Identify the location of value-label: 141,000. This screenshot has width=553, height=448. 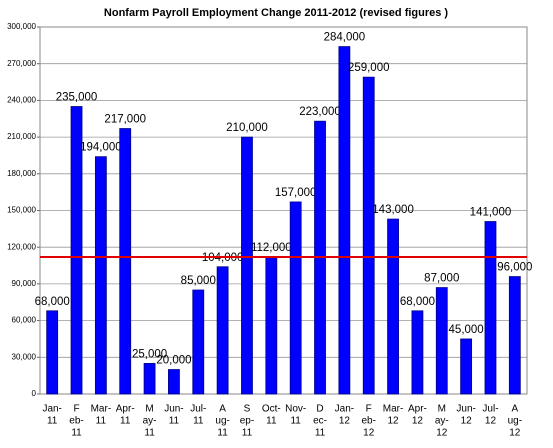
(491, 213).